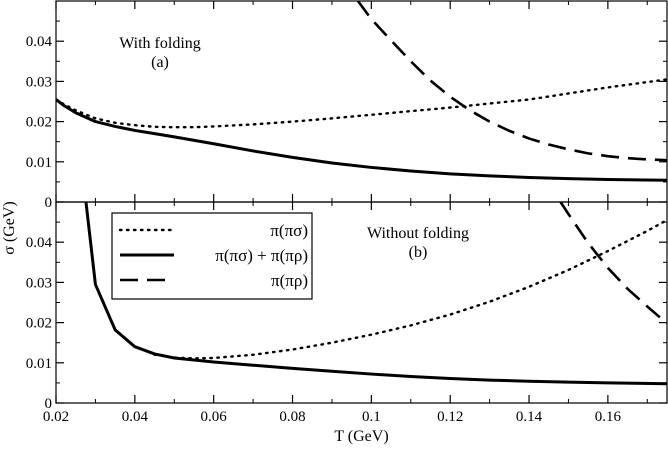 This screenshot has height=459, width=668. I want to click on legend-label: π(πσ) + π(πρ), so click(261, 255).